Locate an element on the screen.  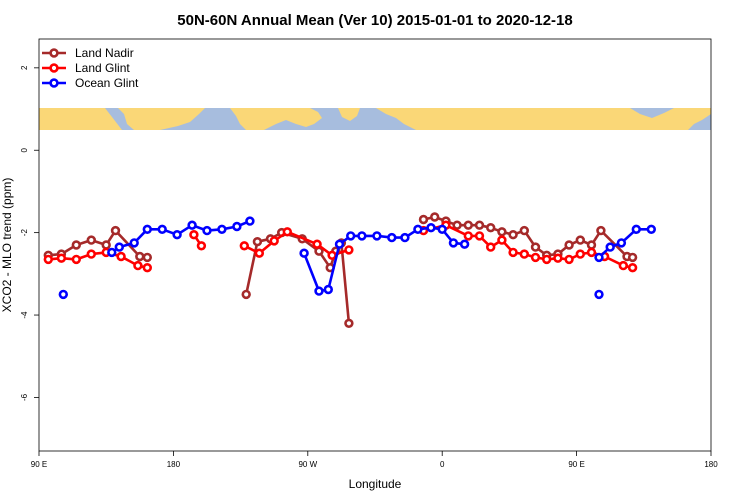
y-tick-label: -2 is located at coordinates (24, 233).